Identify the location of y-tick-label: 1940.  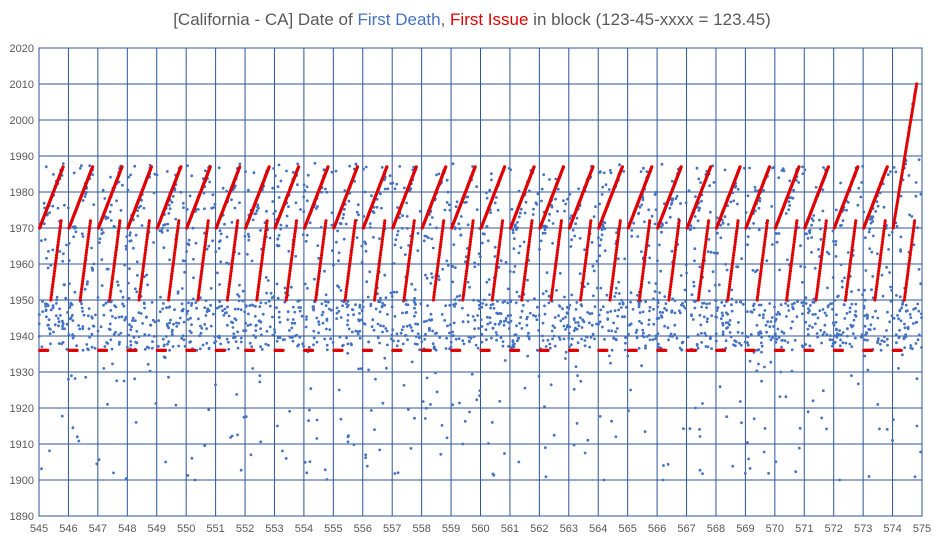
(22, 337).